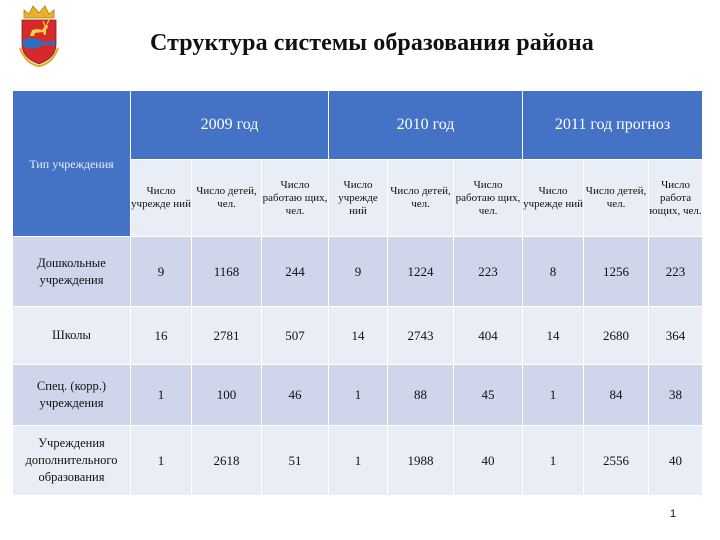  Describe the element at coordinates (226, 198) in the screenshot. I see `subheader-children-2009: Число детей, чел.` at that location.